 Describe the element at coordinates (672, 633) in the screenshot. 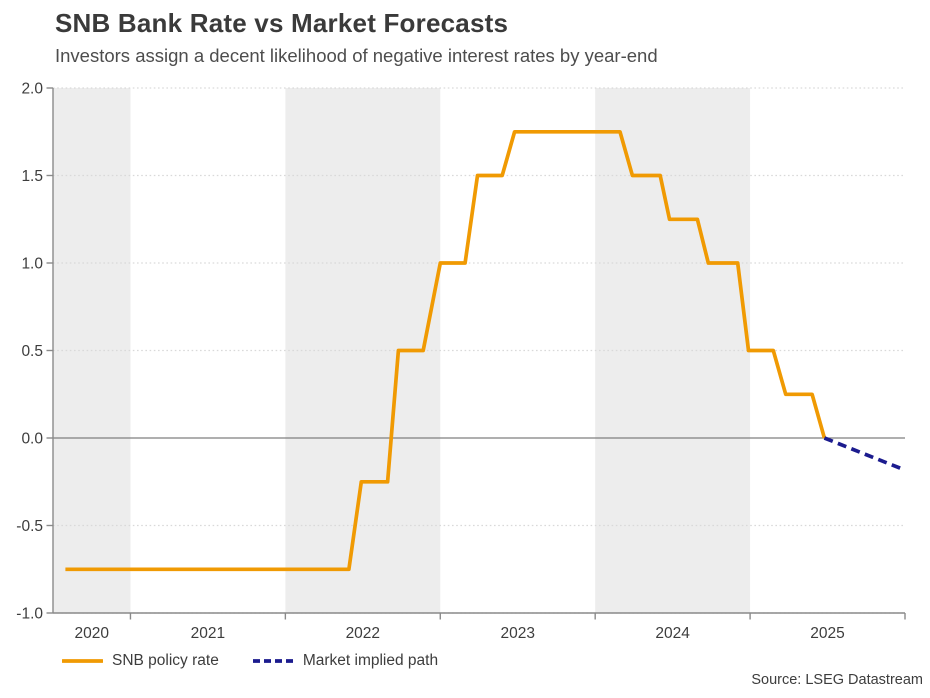

I see `x-axis-label: 2024` at that location.